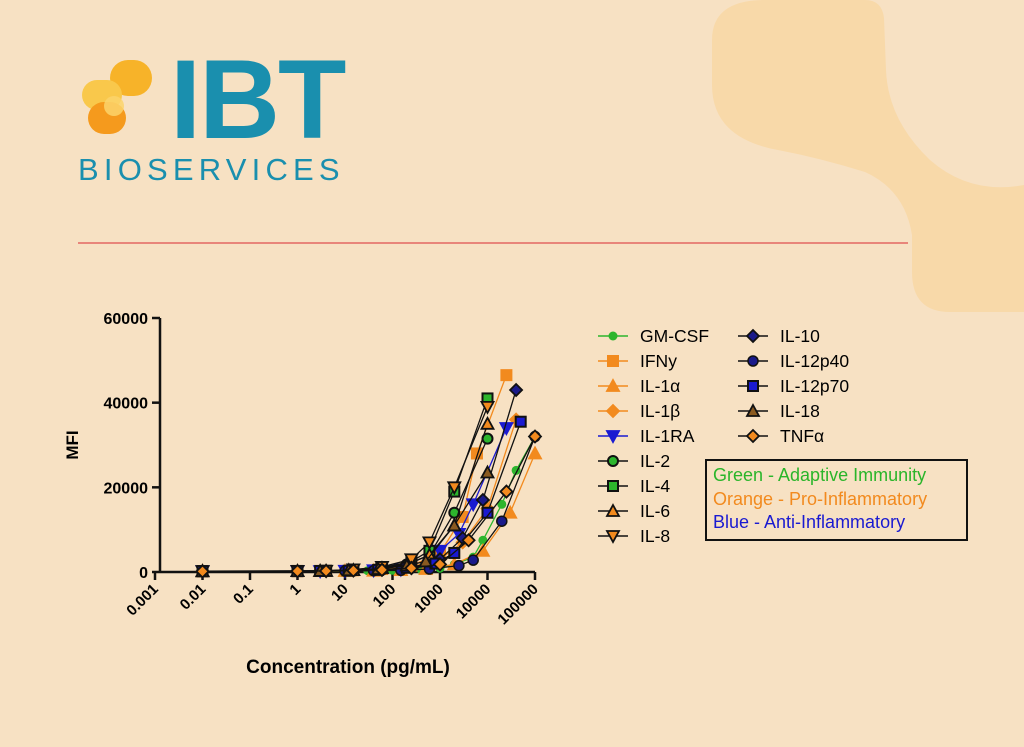 Image resolution: width=1024 pixels, height=747 pixels. What do you see at coordinates (655, 461) in the screenshot?
I see `legend-label-5: IL-2` at bounding box center [655, 461].